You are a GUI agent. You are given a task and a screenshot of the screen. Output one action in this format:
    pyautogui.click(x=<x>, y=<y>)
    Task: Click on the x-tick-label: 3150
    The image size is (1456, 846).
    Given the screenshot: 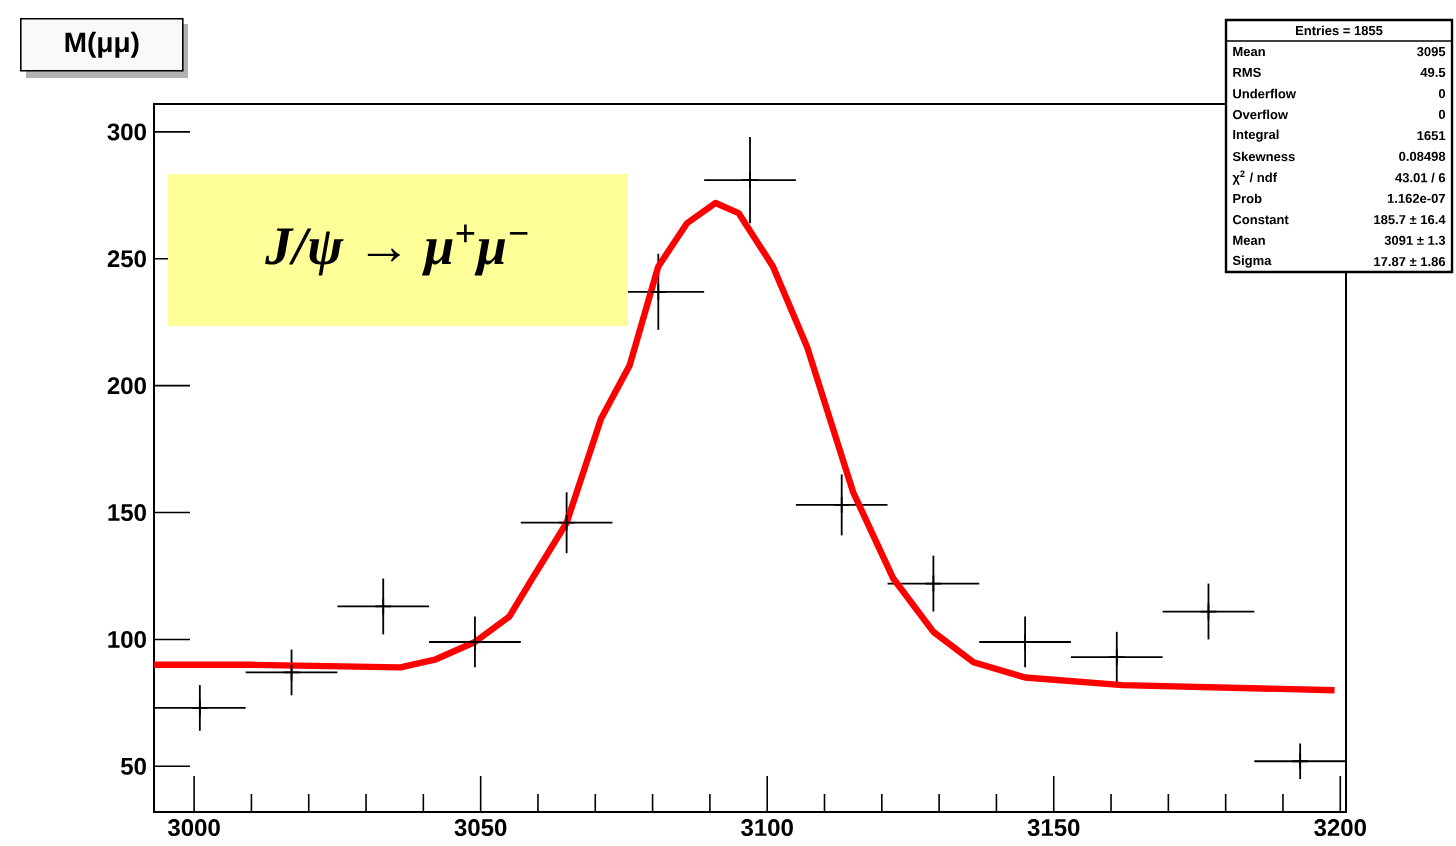 What is the action you would take?
    pyautogui.click(x=1053, y=828)
    